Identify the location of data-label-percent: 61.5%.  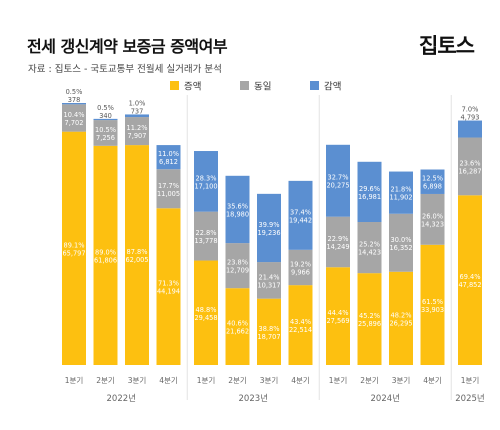
(432, 302).